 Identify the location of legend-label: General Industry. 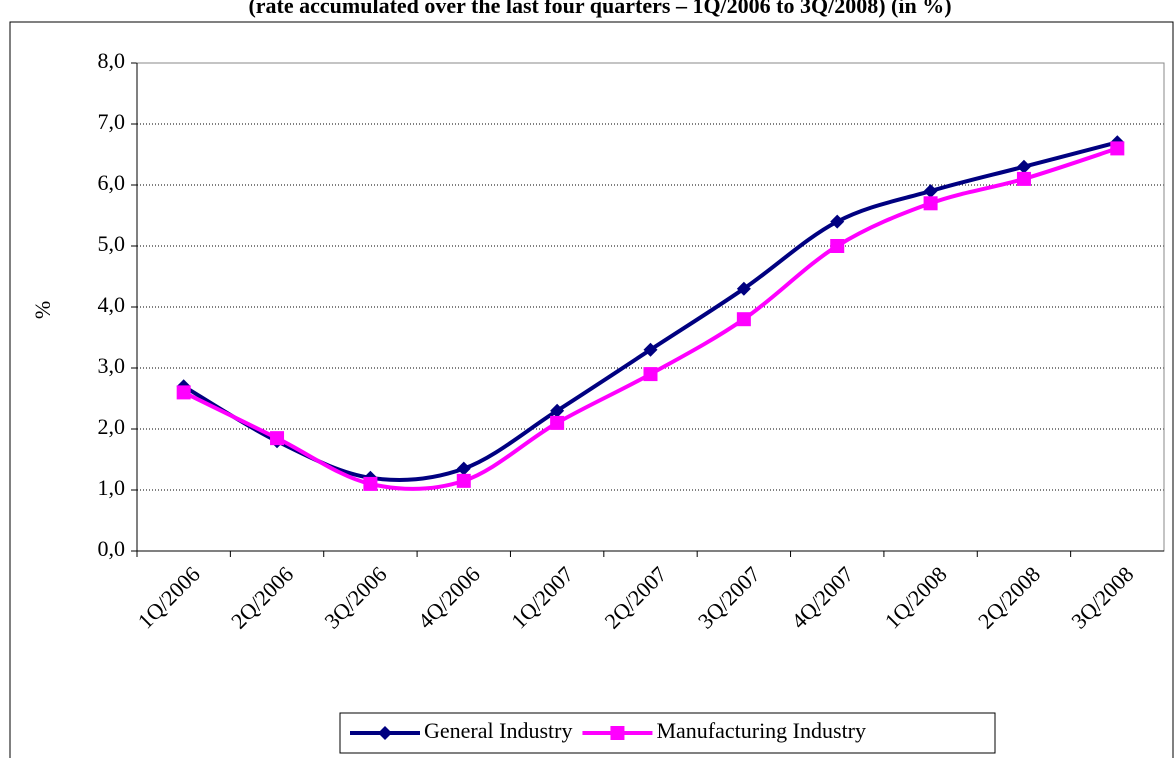
(498, 730).